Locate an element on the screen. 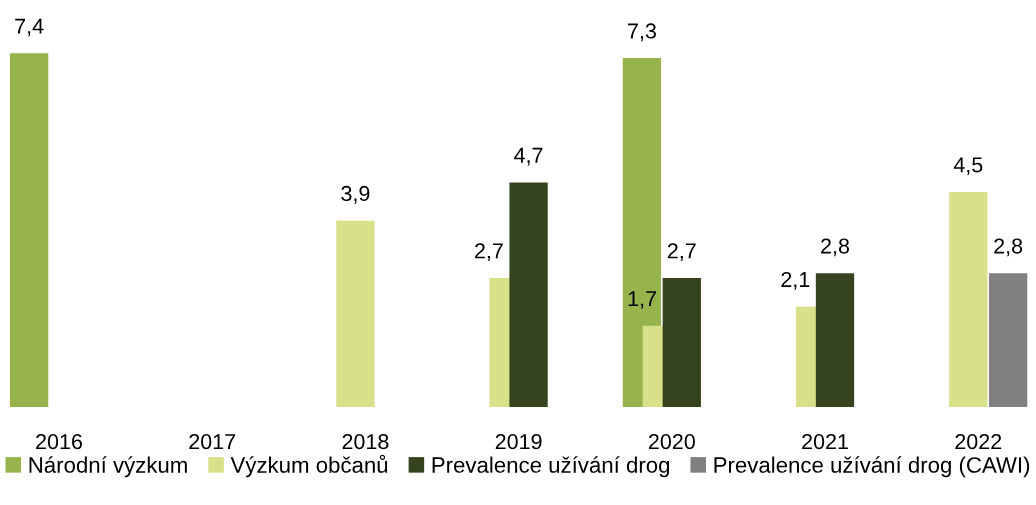  data-label: 2,1 is located at coordinates (795, 280).